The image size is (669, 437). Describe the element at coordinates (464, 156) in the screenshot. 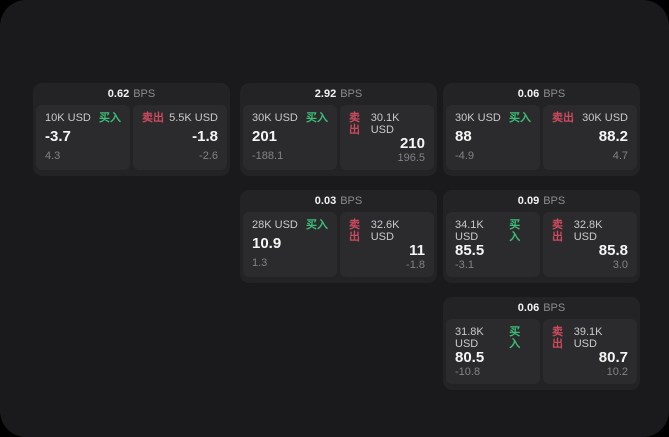

I see `buy-change: -4.9` at that location.